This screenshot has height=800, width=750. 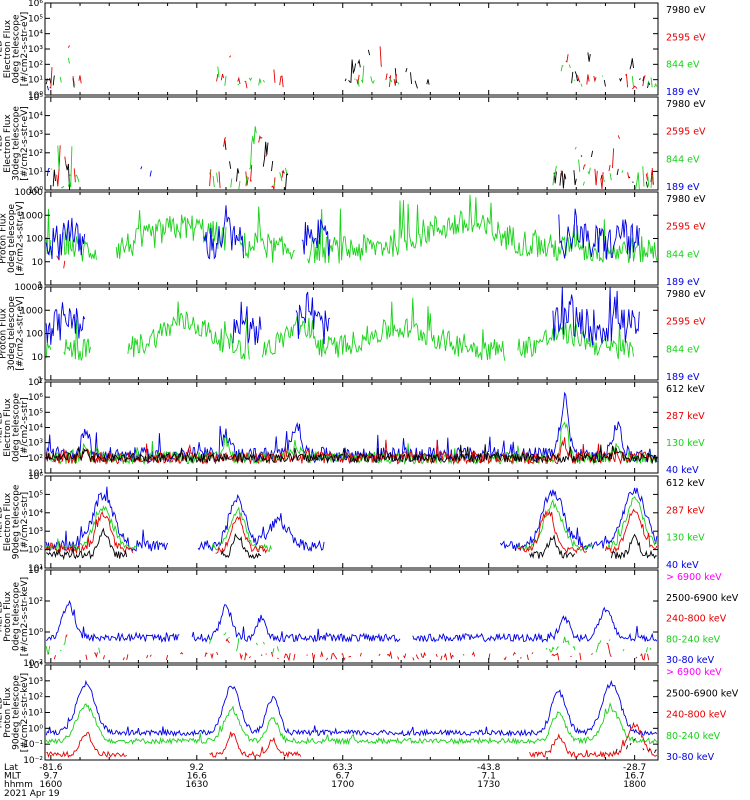 What do you see at coordinates (35, 682) in the screenshot?
I see `panel-8-ytick-label-5: 10³` at bounding box center [35, 682].